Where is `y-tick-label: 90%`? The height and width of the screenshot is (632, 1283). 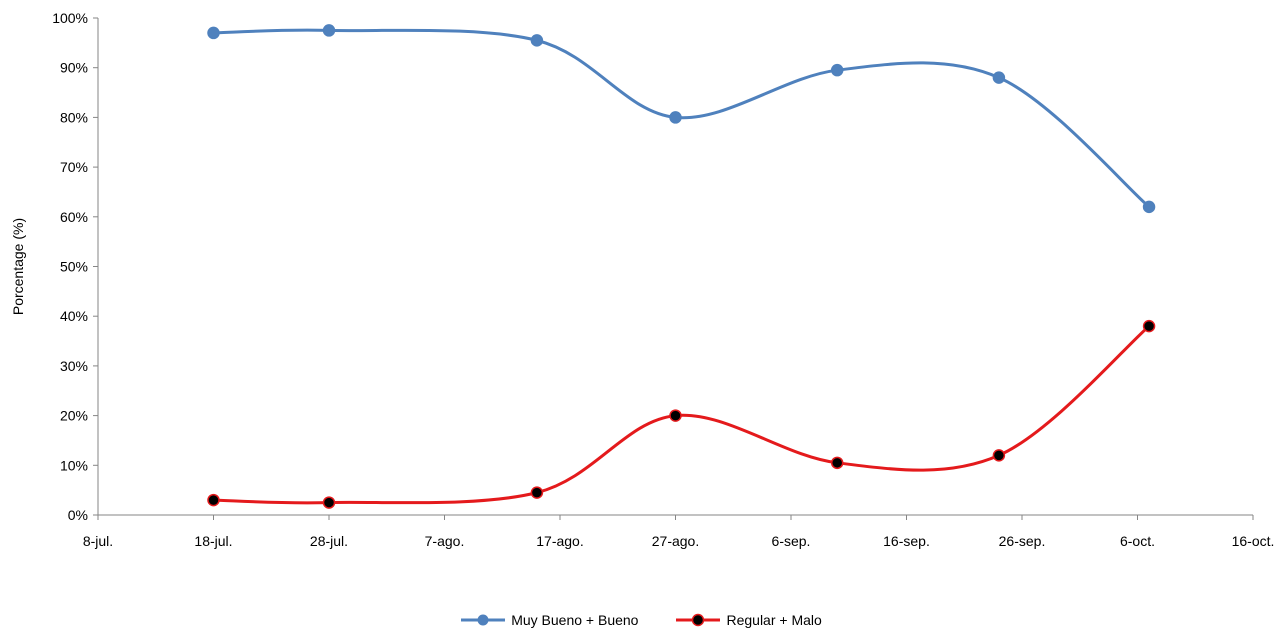
y-tick-label: 90% is located at coordinates (74, 68).